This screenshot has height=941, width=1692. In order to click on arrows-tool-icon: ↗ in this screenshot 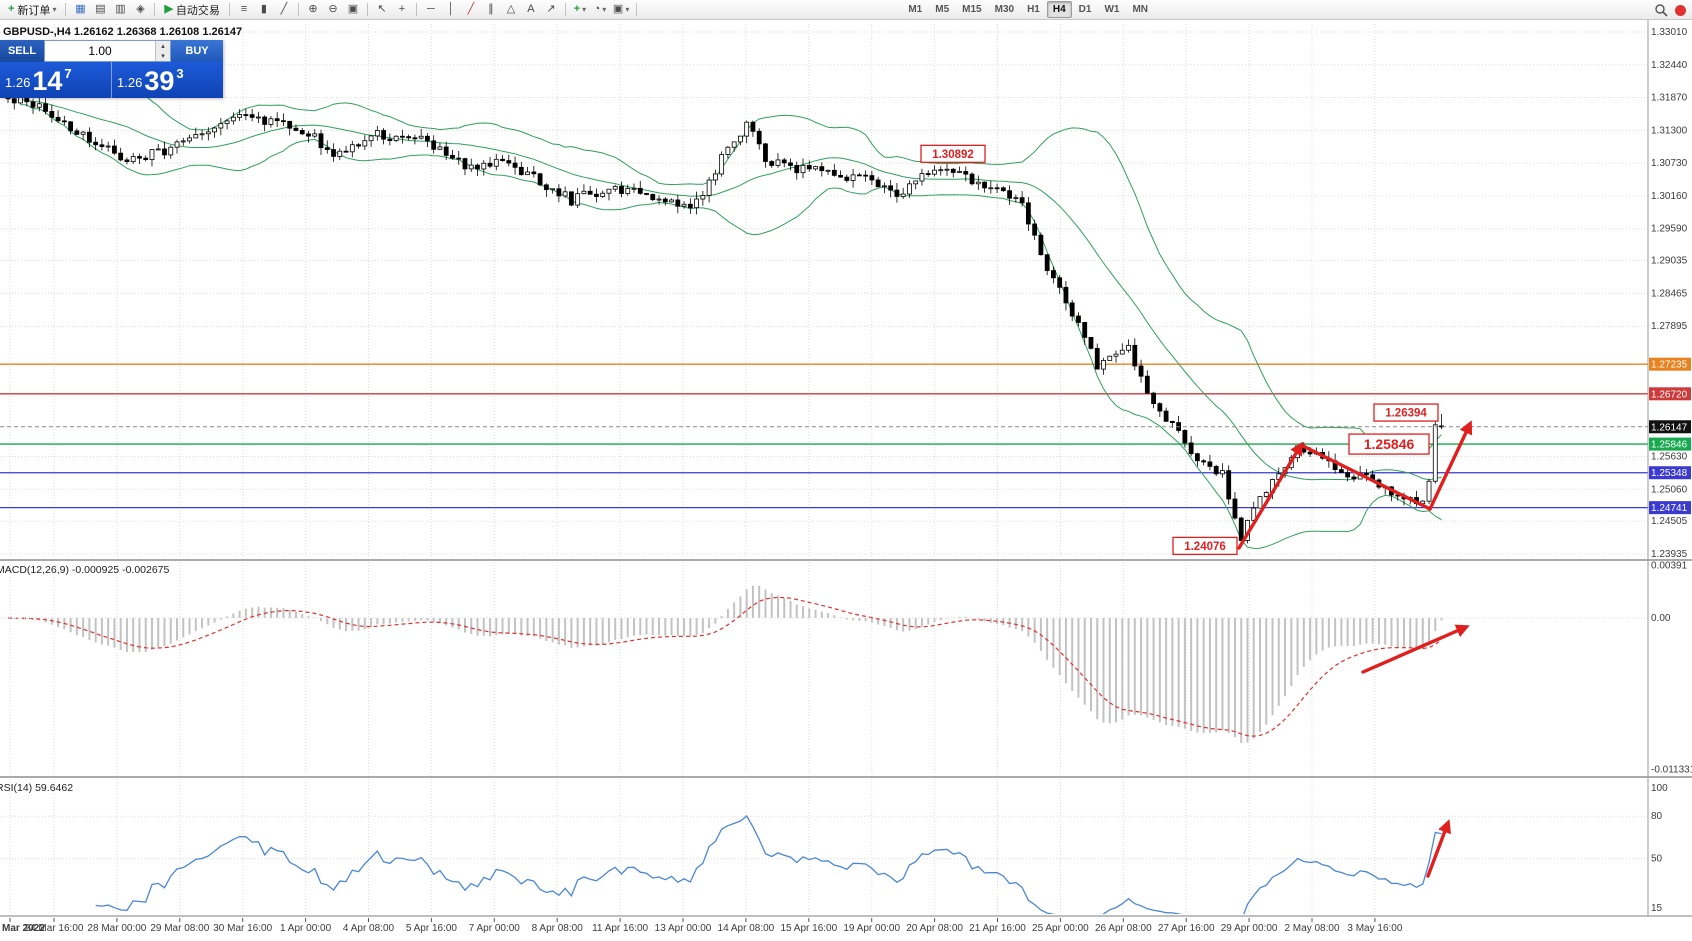, I will do `click(551, 9)`.